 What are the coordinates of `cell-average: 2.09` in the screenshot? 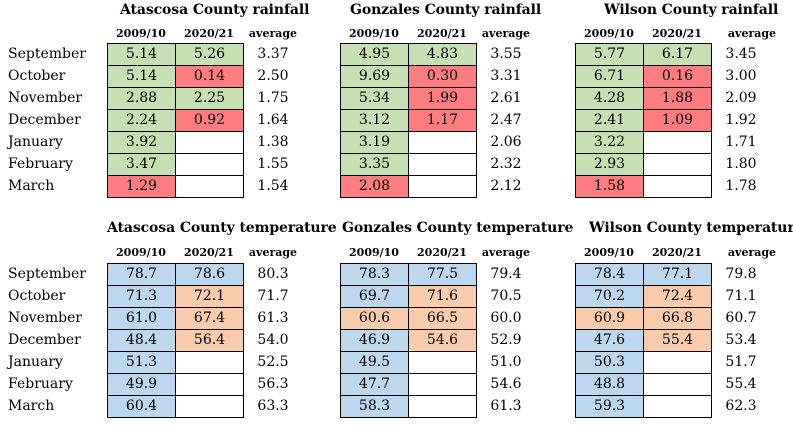 It's located at (741, 98).